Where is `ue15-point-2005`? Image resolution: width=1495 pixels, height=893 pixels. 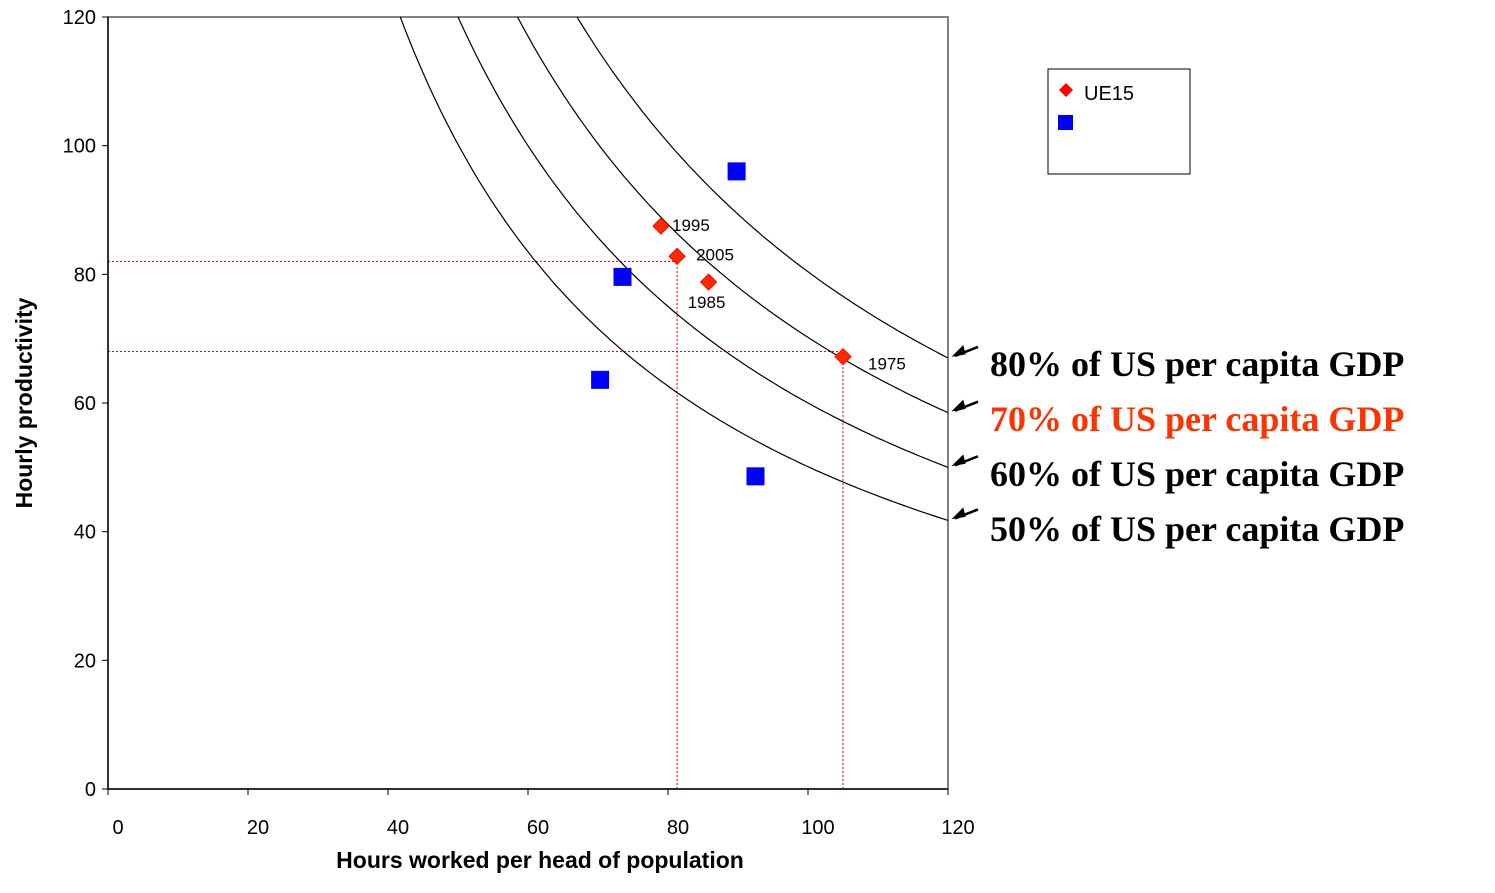 ue15-point-2005 is located at coordinates (677, 256).